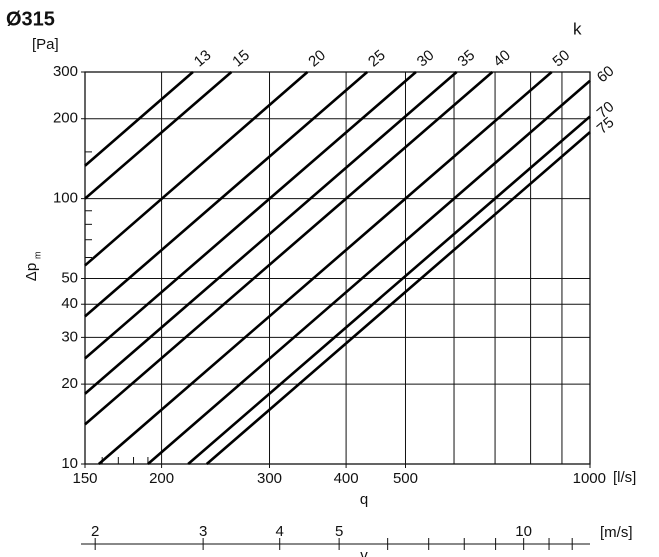 This screenshot has width=659, height=557. Describe the element at coordinates (606, 126) in the screenshot. I see `k-label: 75` at that location.